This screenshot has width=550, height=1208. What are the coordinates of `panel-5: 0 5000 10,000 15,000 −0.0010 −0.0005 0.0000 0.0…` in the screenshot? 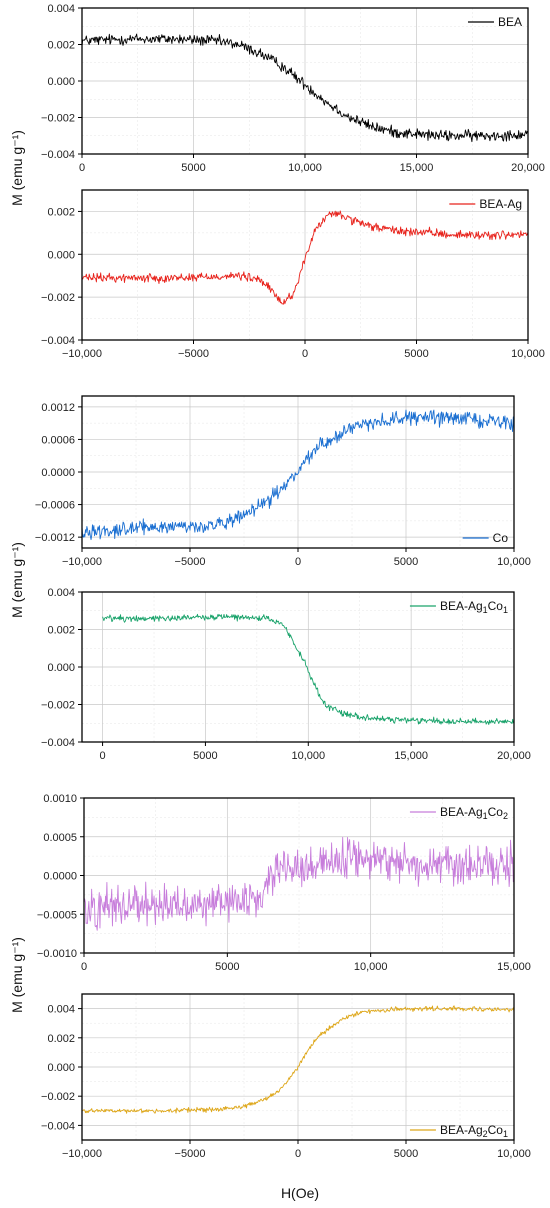 It's located at (284, 883).